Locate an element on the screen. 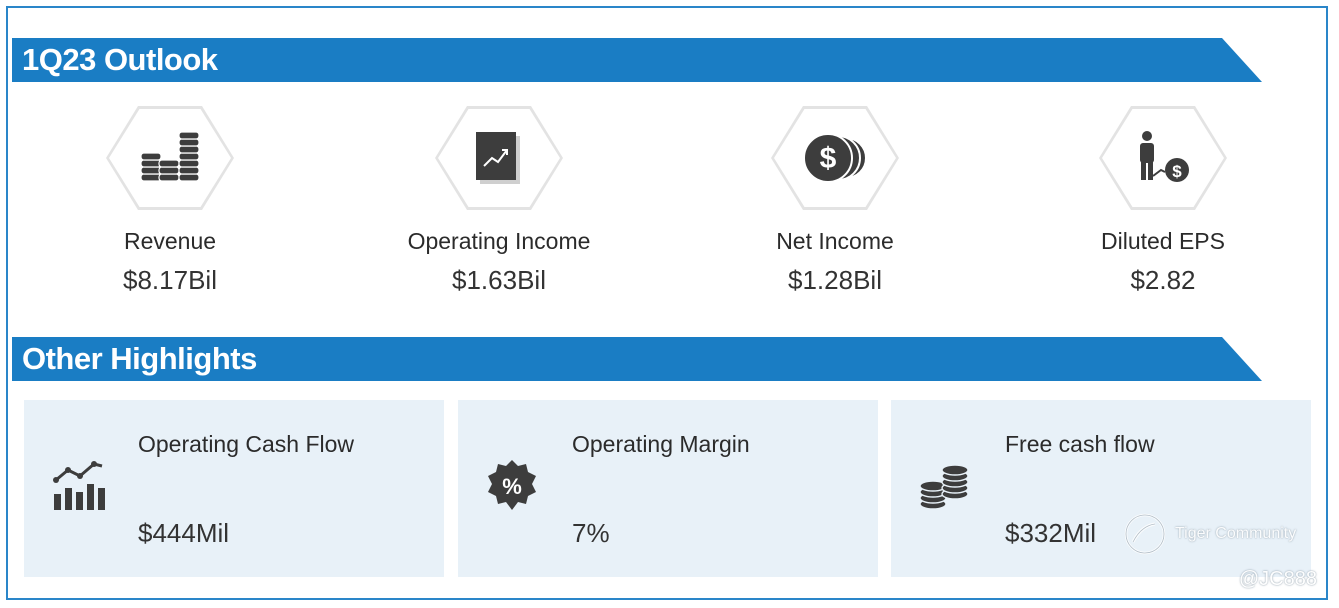 This screenshot has width=1339, height=608. highlights-title: Other Highlights is located at coordinates (139, 358).